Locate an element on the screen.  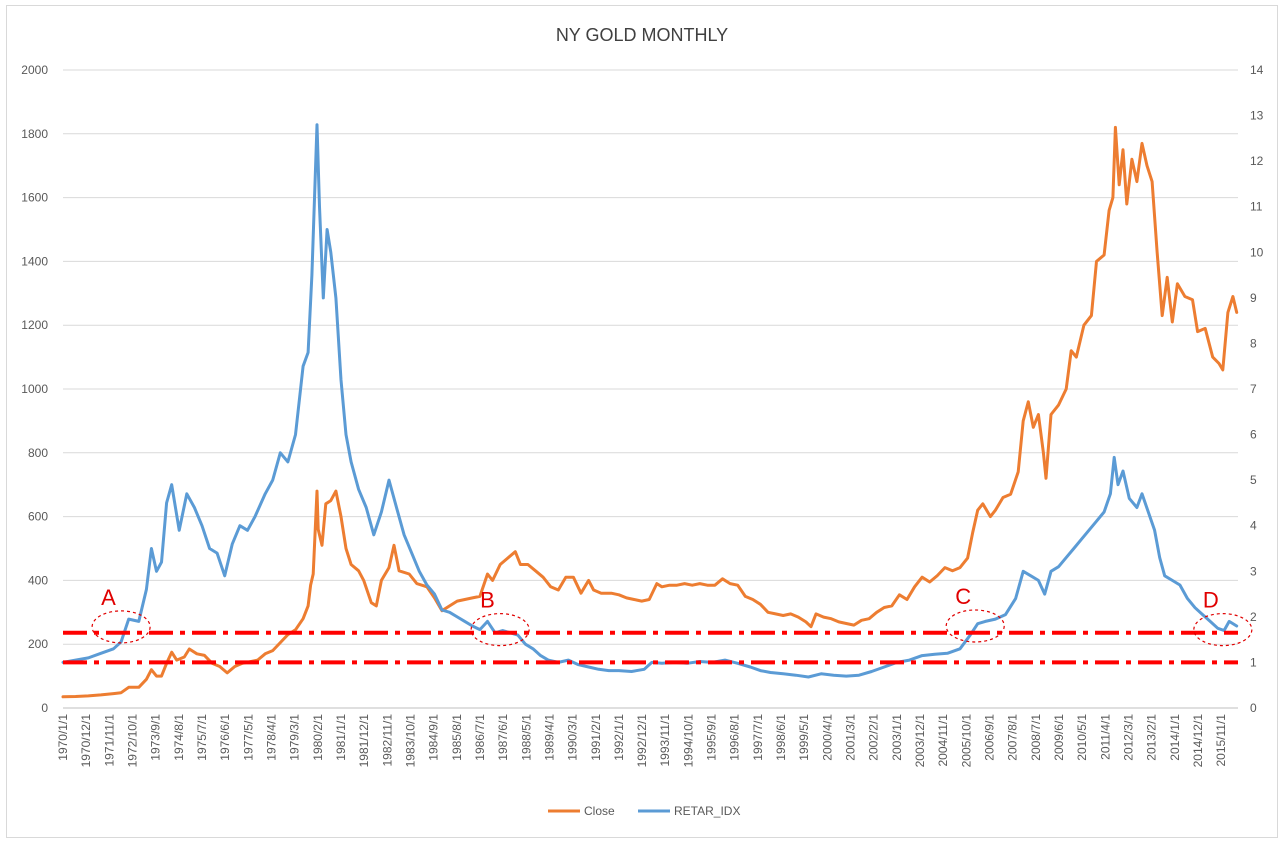
x-tick-label: 1991/2/1 is located at coordinates (596, 737).